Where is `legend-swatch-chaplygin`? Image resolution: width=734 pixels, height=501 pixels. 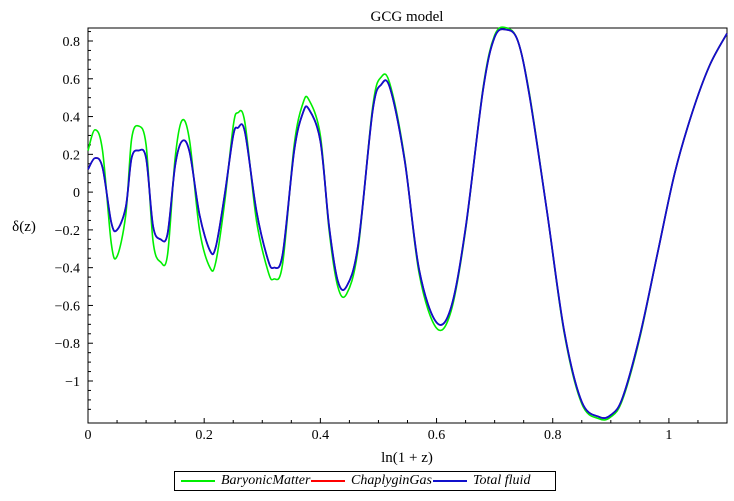
legend-swatch-chaplygin is located at coordinates (328, 481).